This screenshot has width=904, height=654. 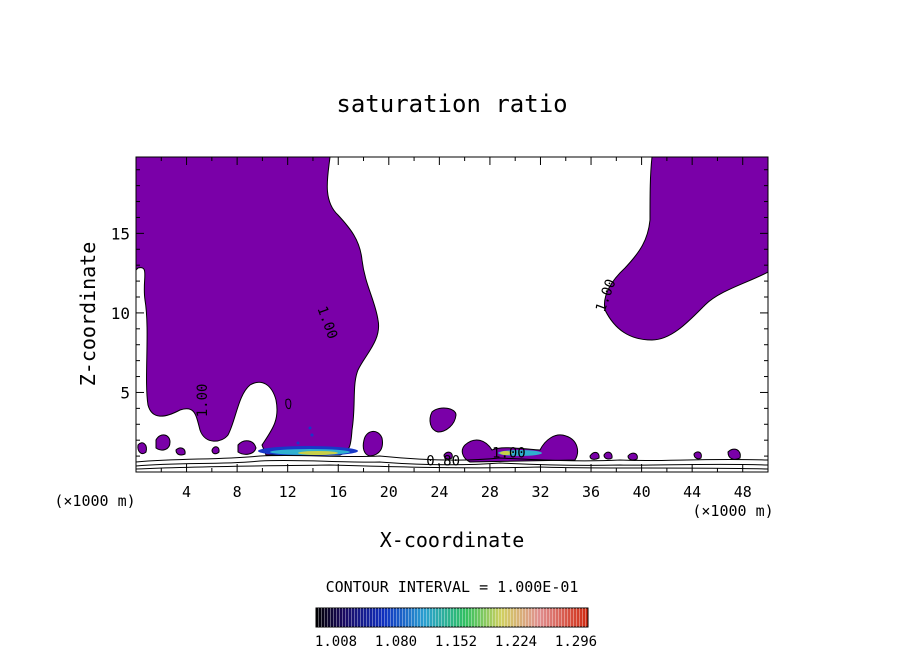 I want to click on colorbar, so click(x=452, y=617).